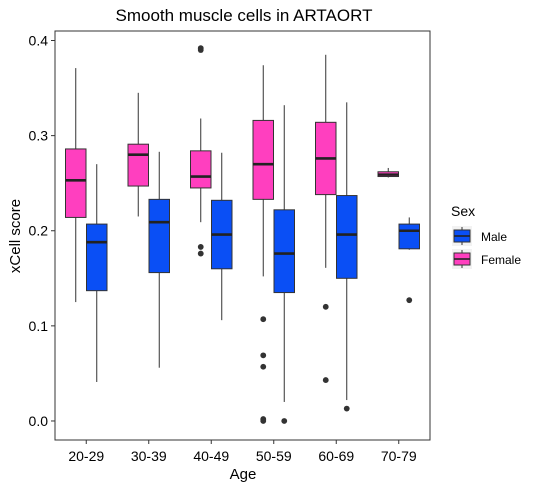  I want to click on chart-title: Smooth muscle cells in ARTAORT, so click(244, 15).